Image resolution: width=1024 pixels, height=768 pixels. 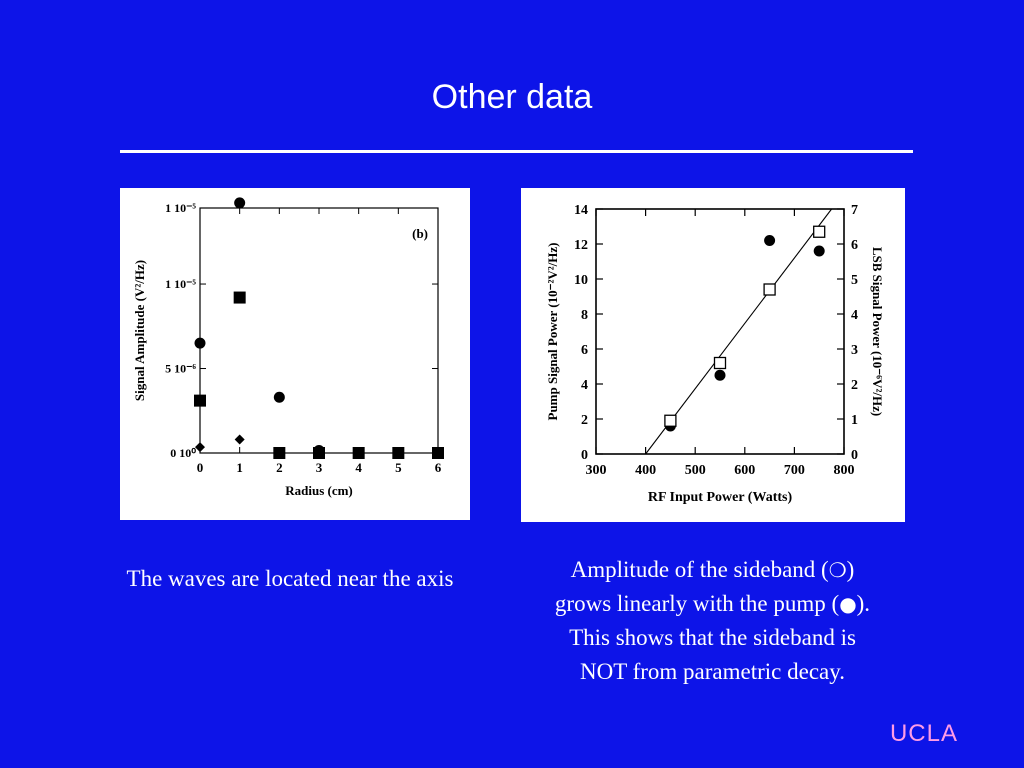 I want to click on y-tick-label: 8, so click(x=584, y=315).